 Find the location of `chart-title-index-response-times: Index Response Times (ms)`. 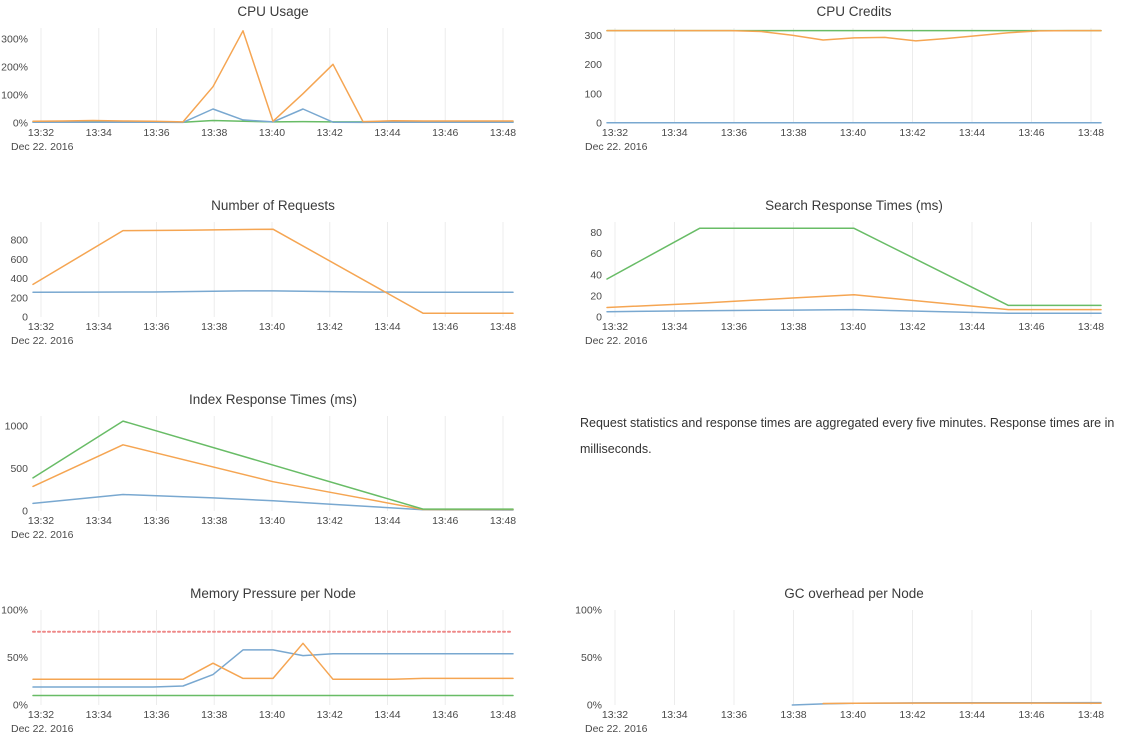

chart-title-index-response-times: Index Response Times (ms) is located at coordinates (273, 399).